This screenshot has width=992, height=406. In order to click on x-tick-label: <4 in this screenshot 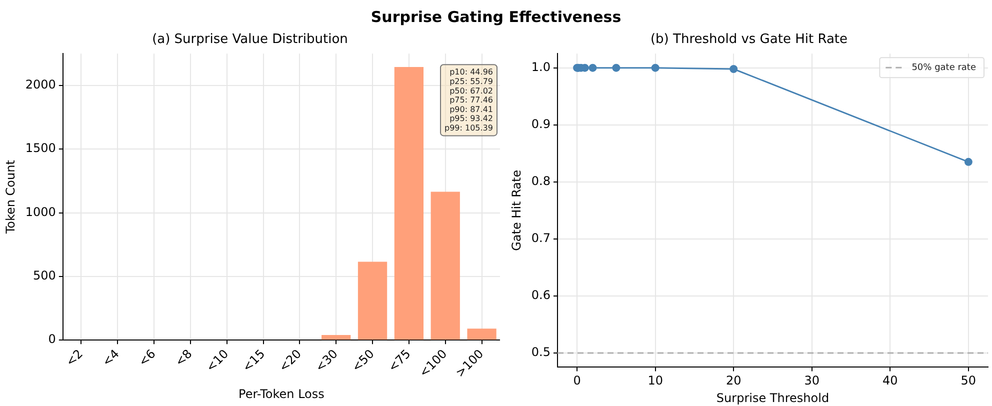, I will do `click(110, 358)`.